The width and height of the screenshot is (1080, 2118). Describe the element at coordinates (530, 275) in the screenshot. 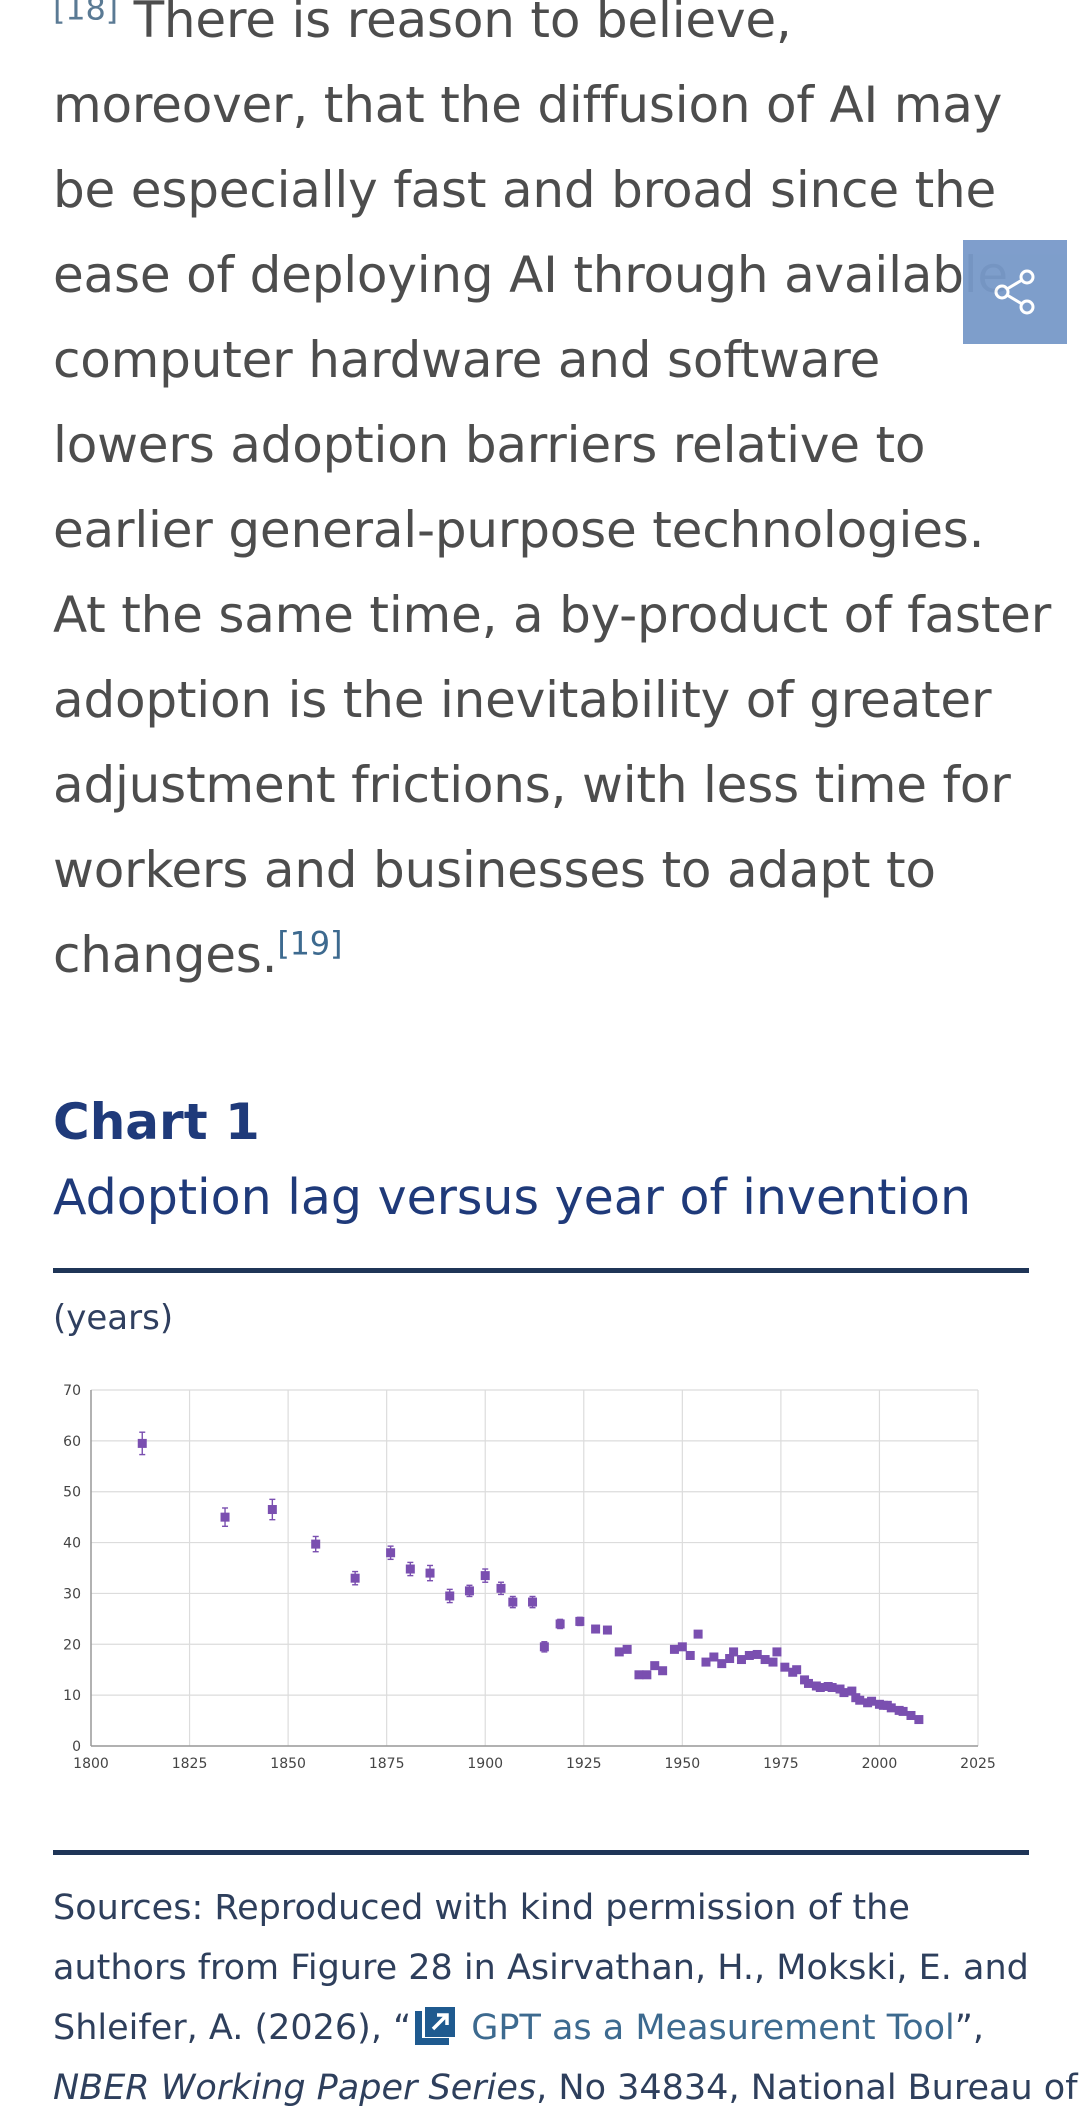

I see `paragraph-line-3: ease of deploying AI through available` at that location.